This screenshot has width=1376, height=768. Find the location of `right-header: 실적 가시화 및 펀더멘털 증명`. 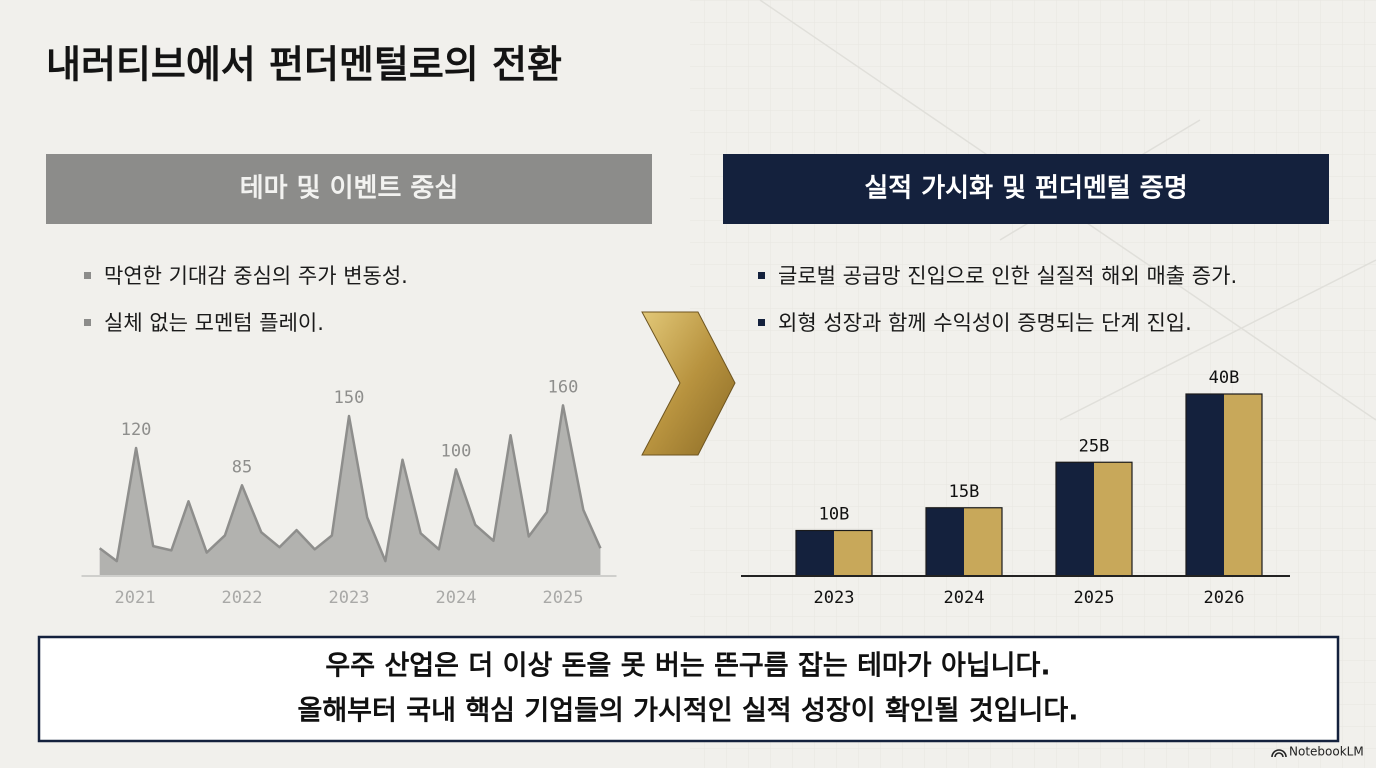

right-header: 실적 가시화 및 펀더멘털 증명 is located at coordinates (1025, 189).